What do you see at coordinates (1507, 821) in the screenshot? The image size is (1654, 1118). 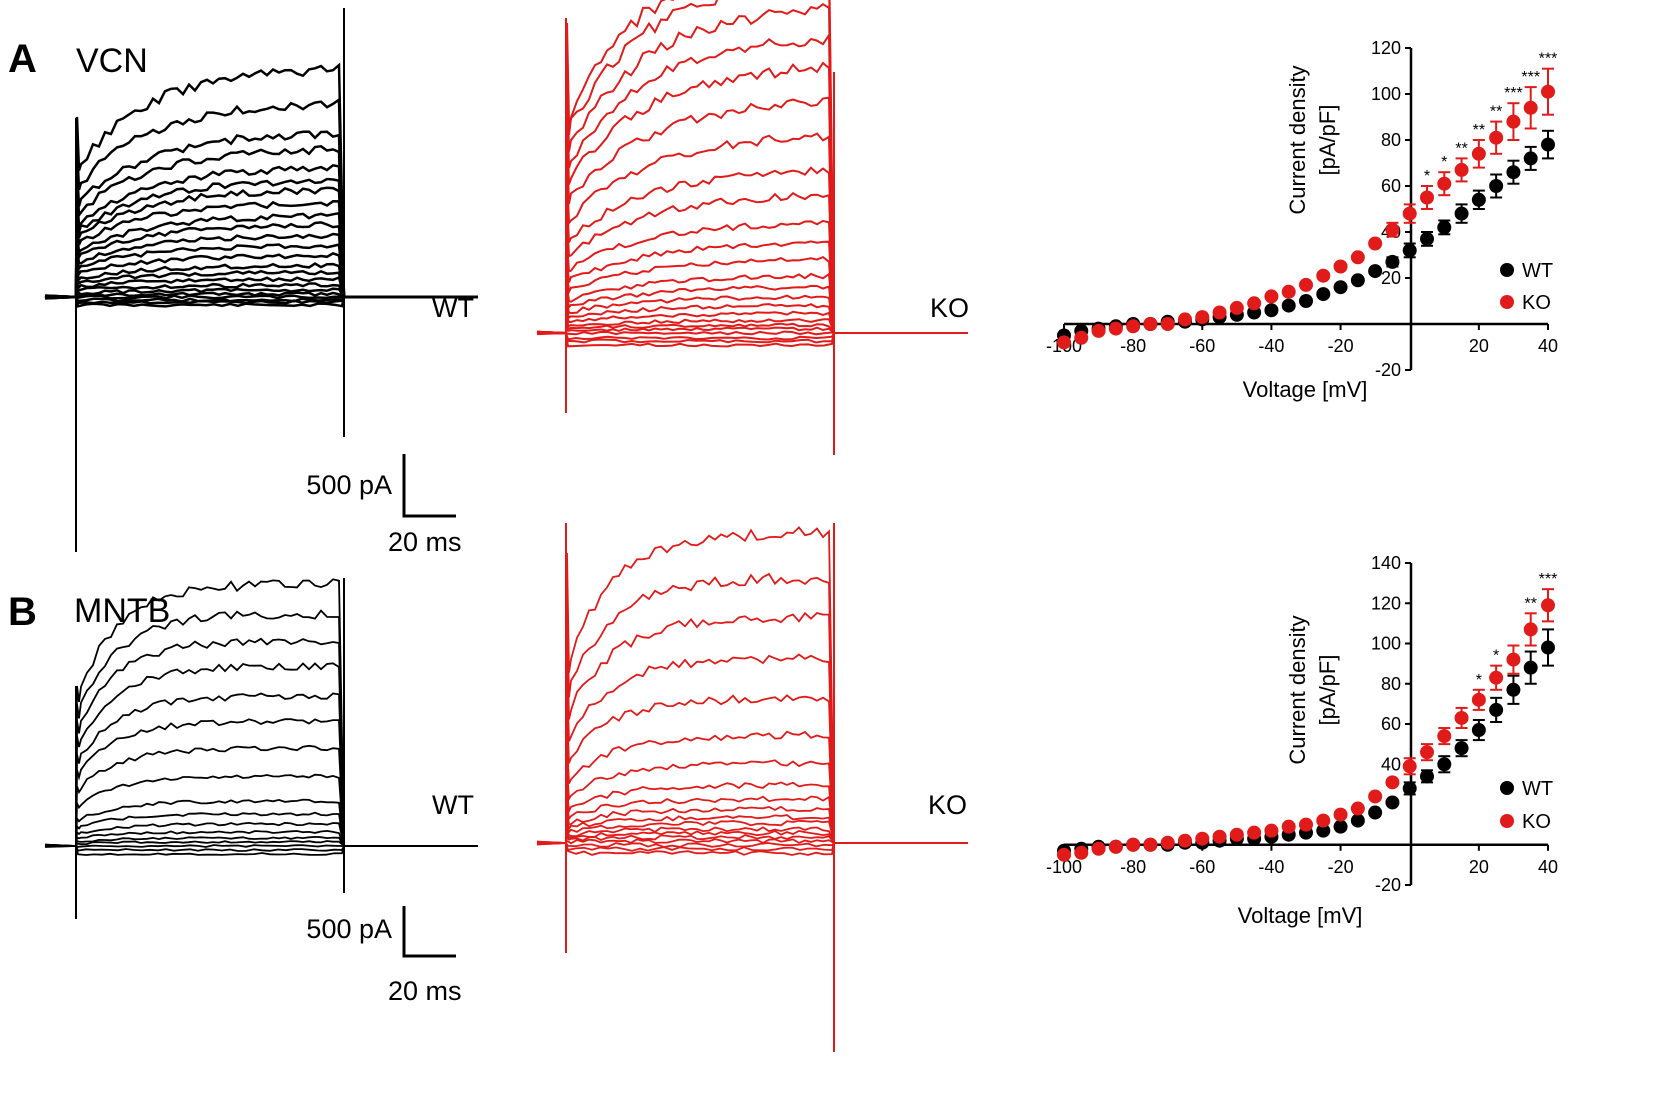 I see `panel-b-legend-ko-marker` at bounding box center [1507, 821].